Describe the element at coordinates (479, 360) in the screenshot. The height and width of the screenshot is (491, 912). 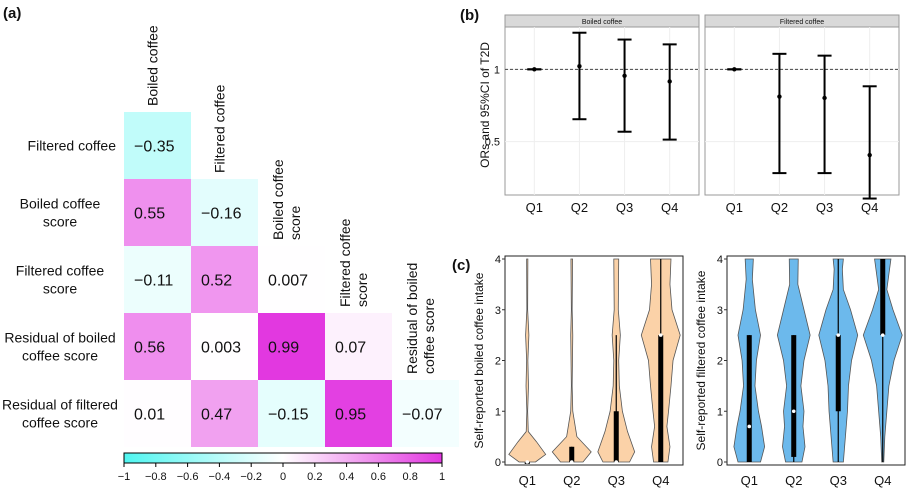
I see `violin-axis-title: Self-reported boiled coffee intake` at that location.